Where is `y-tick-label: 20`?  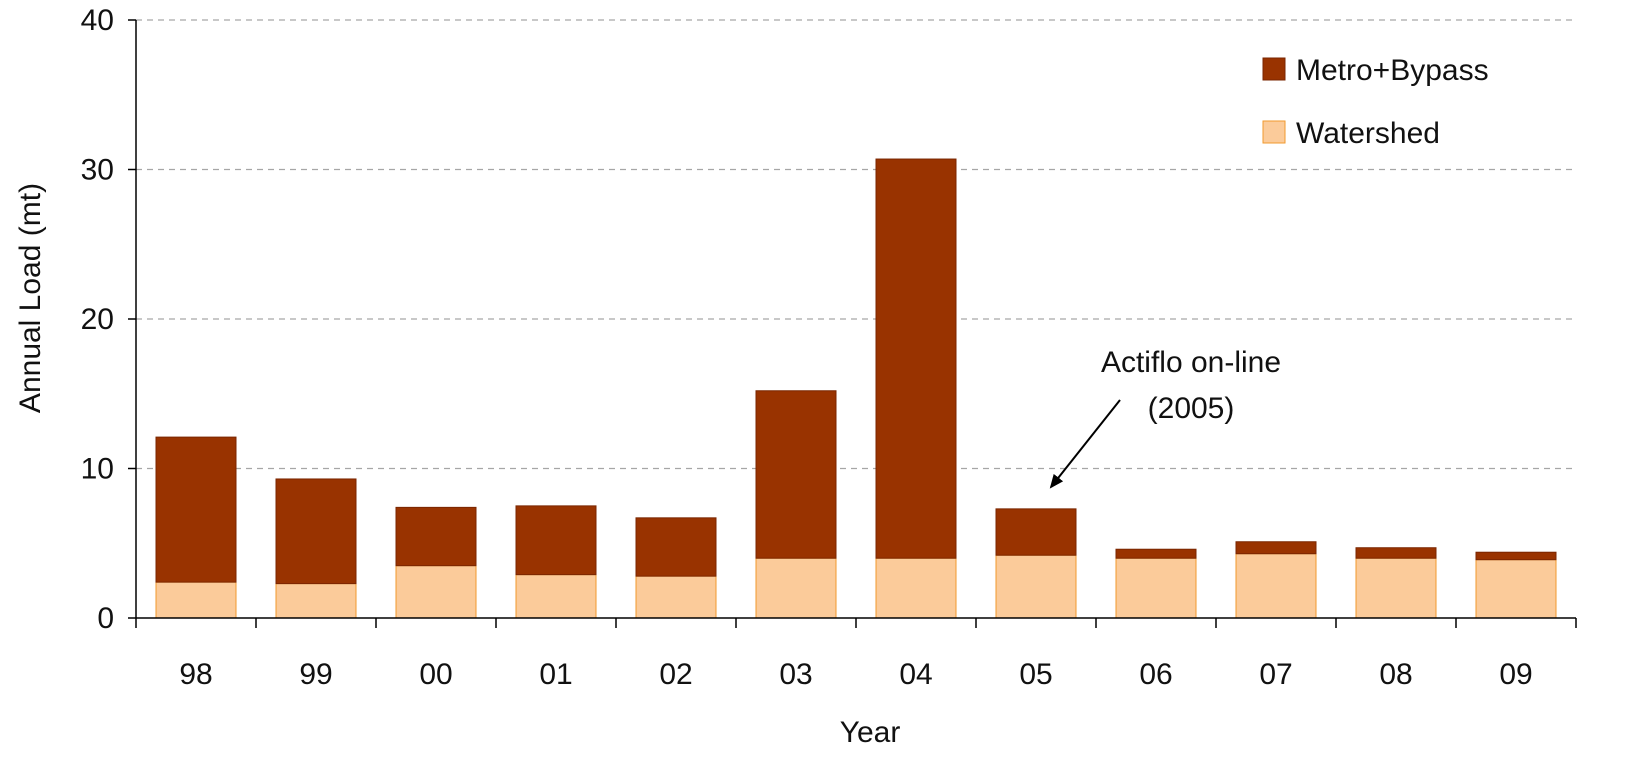 y-tick-label: 20 is located at coordinates (97, 319).